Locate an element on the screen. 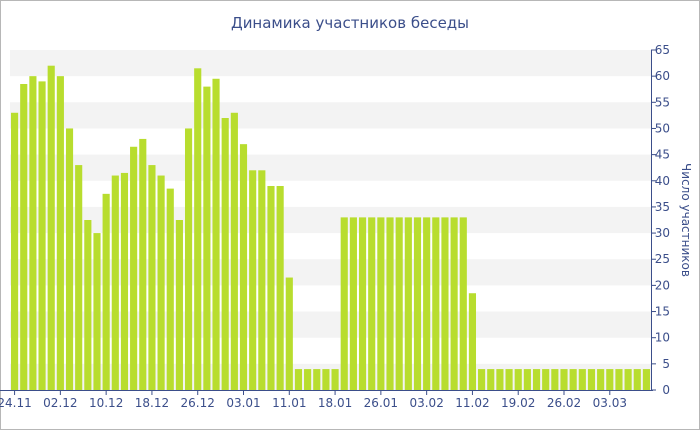  y-tick-label: 5 is located at coordinates (666, 364).